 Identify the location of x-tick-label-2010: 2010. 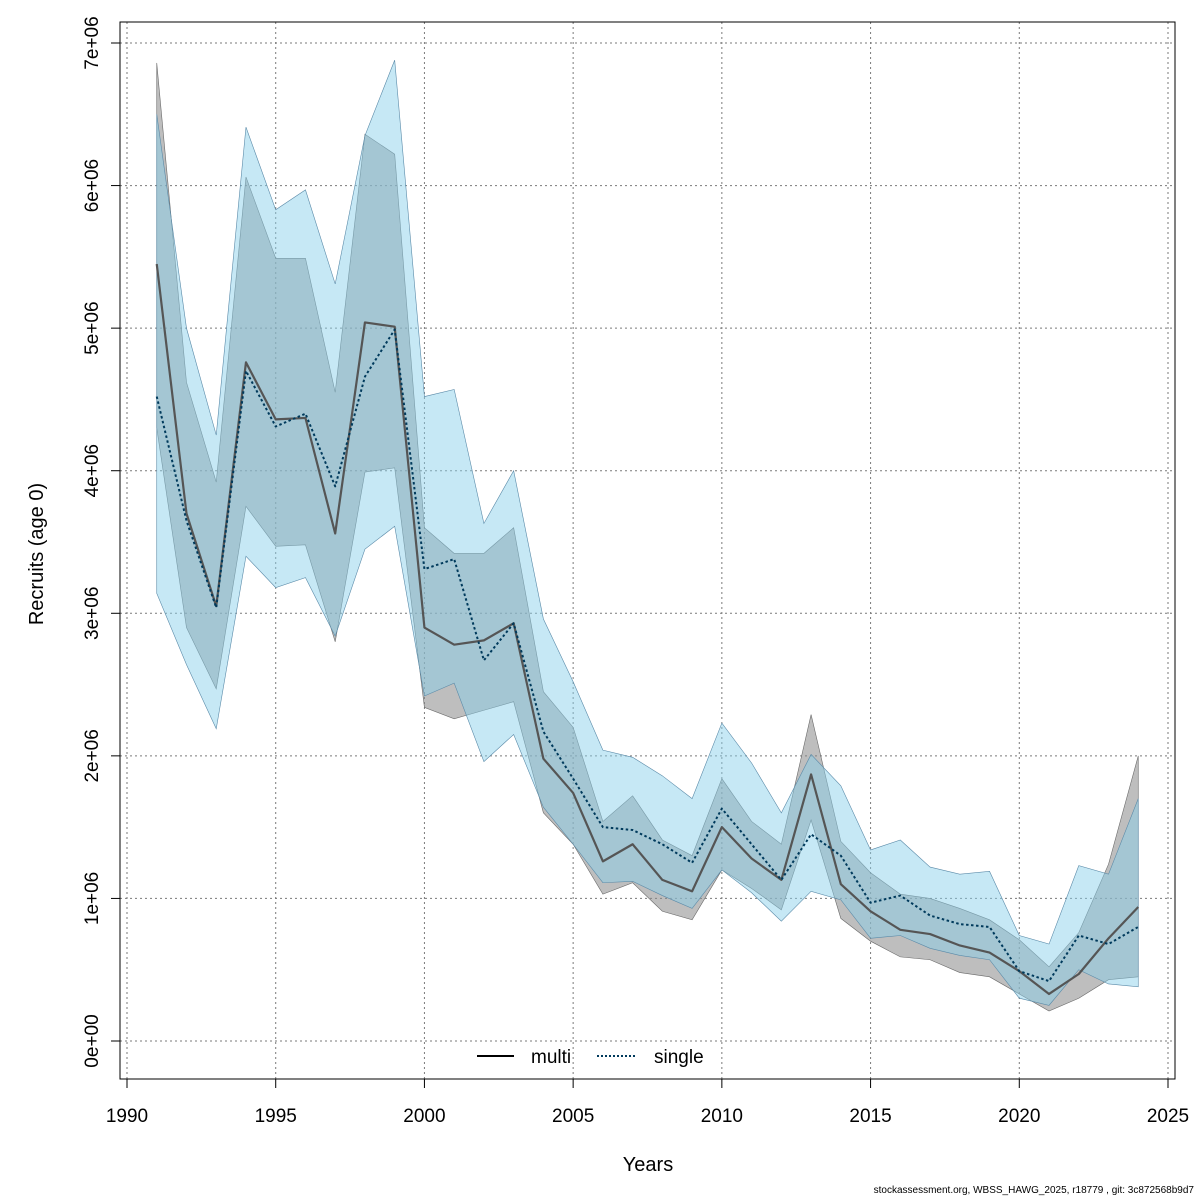
(722, 1116).